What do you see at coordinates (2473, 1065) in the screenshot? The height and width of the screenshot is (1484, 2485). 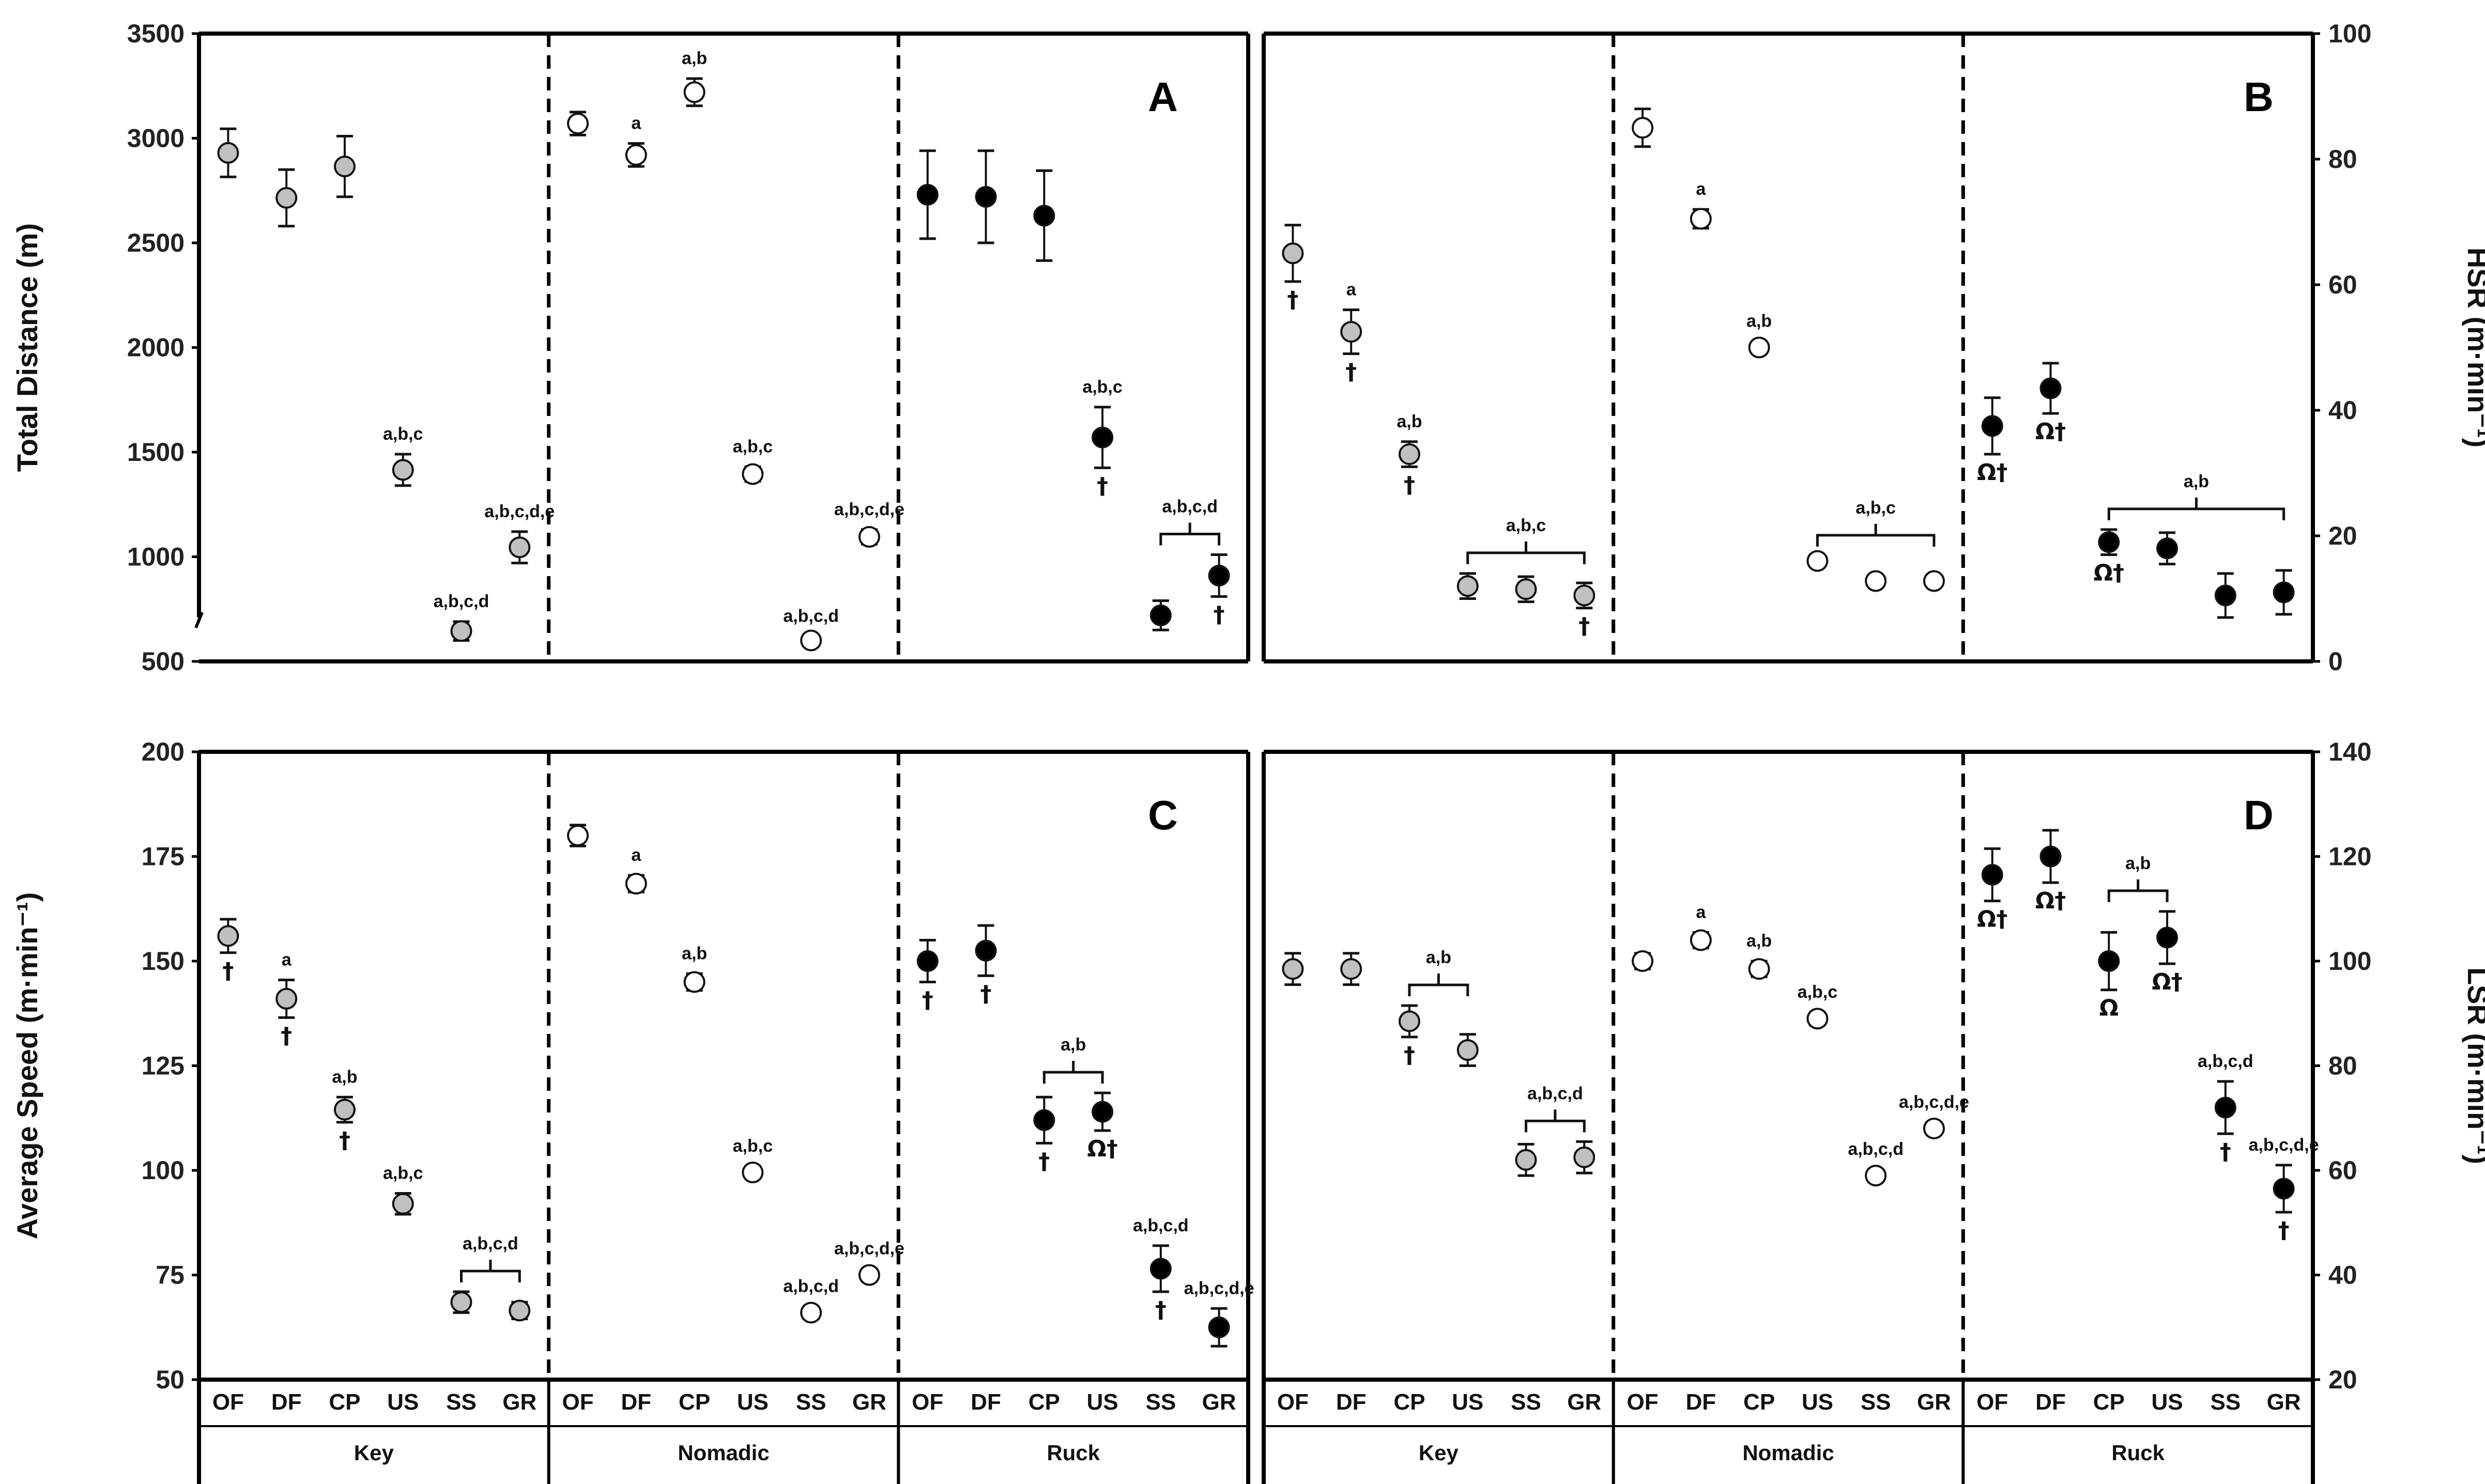 I see `y-axis-label: LSR (m·min⁻¹)` at bounding box center [2473, 1065].